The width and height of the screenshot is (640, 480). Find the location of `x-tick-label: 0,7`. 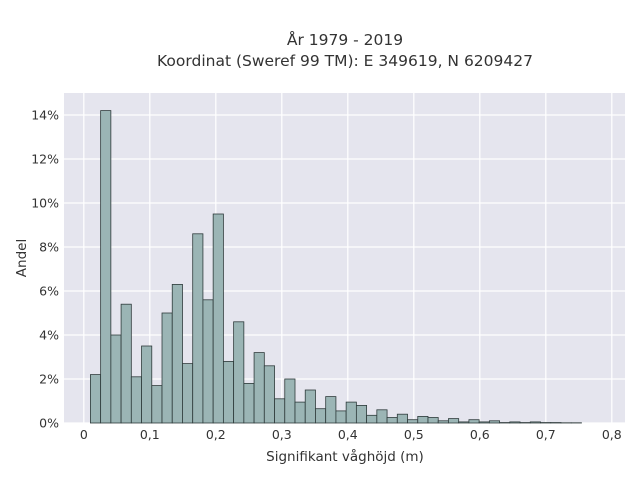

x-tick-label: 0,7 is located at coordinates (546, 434).